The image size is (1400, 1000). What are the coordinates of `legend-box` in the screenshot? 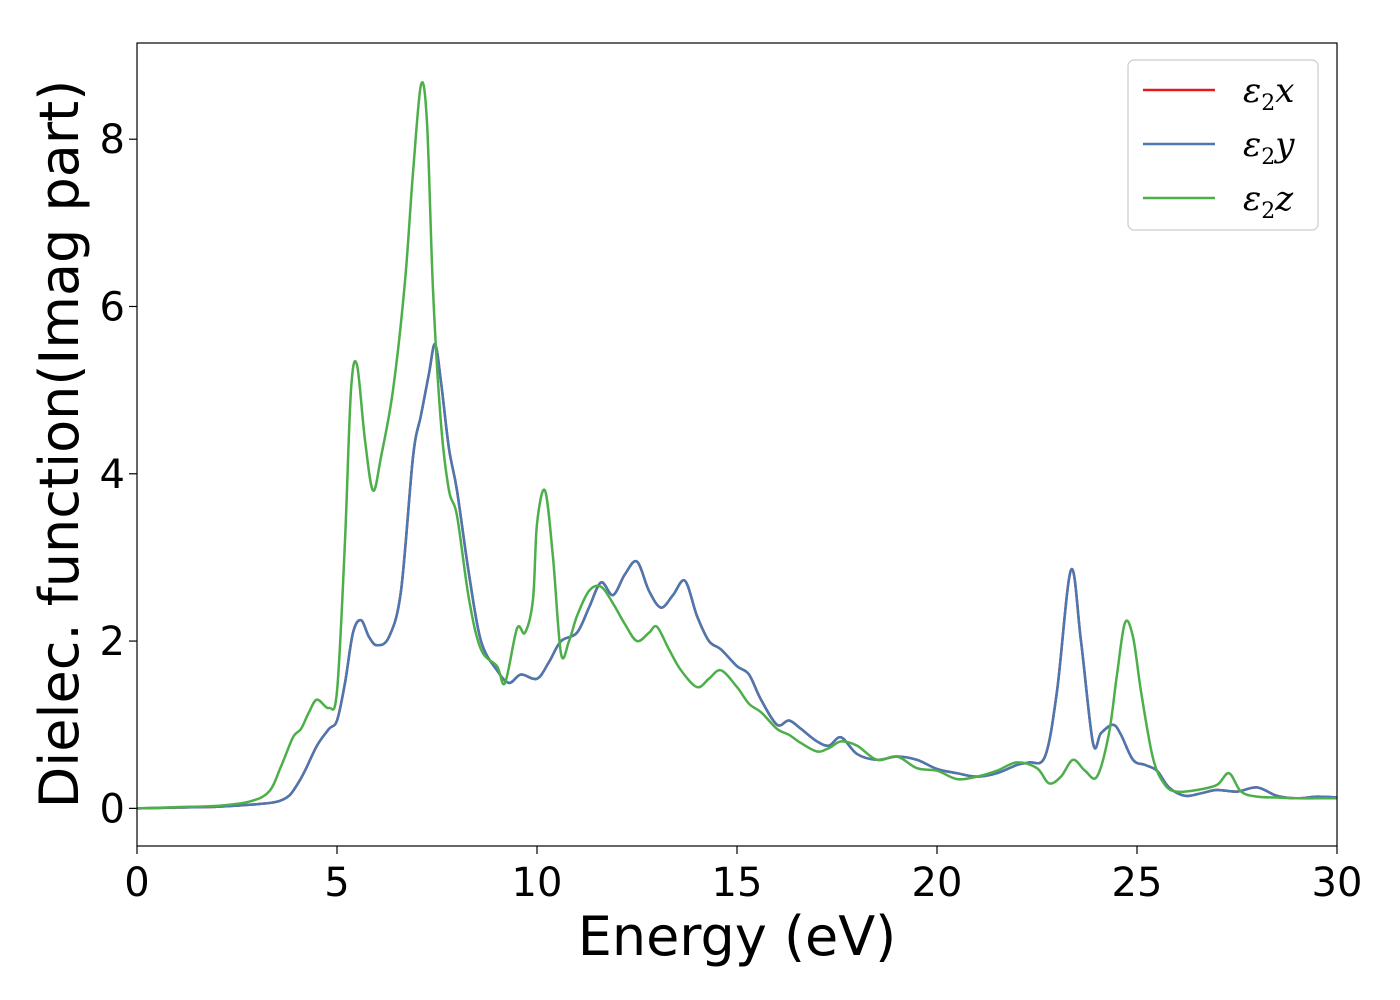 It's located at (1223, 145).